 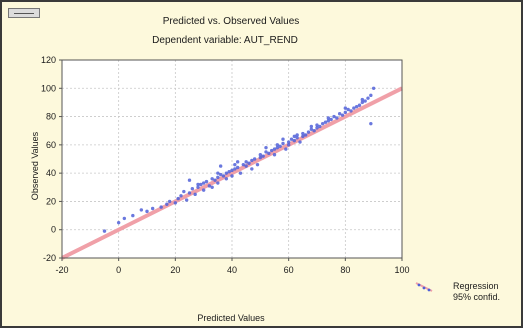 I want to click on y-axis-label: Observed Values, so click(x=35, y=165).